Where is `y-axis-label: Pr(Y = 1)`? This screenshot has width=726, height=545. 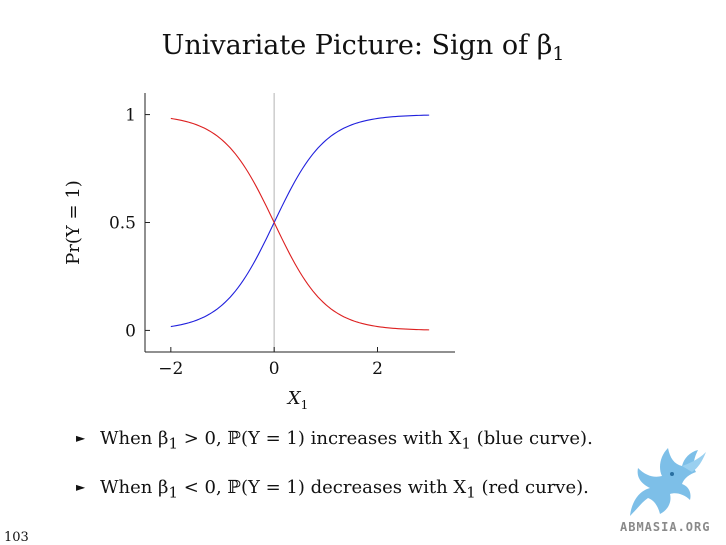
y-axis-label: Pr(Y = 1) is located at coordinates (73, 222).